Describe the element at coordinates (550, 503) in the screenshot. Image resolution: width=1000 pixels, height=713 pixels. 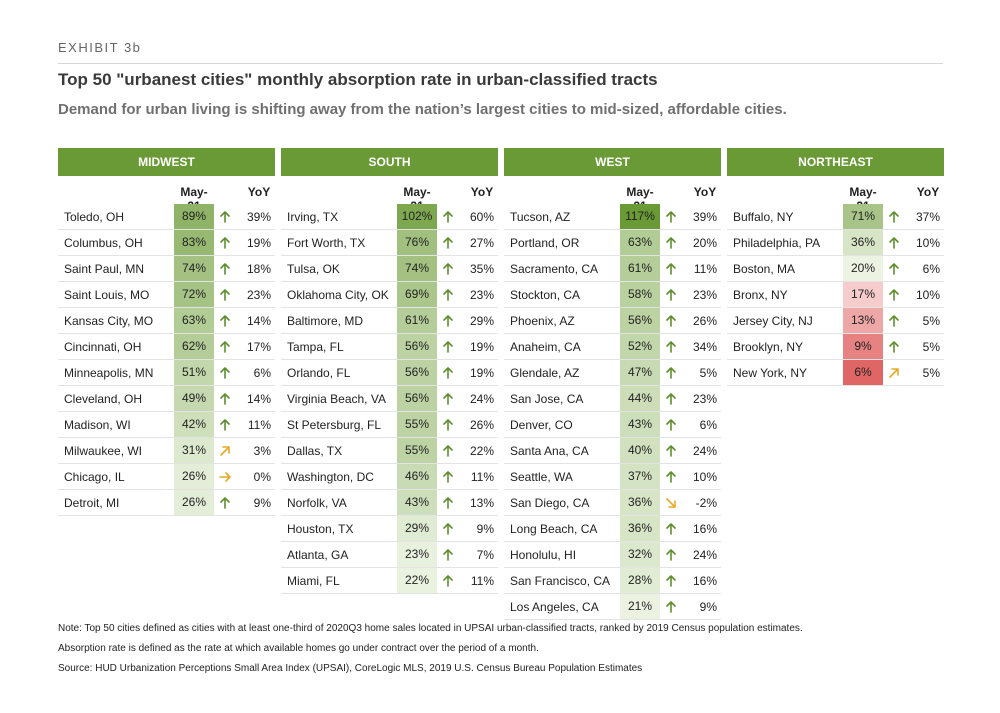
I see `city-name: San Diego, CA` at that location.